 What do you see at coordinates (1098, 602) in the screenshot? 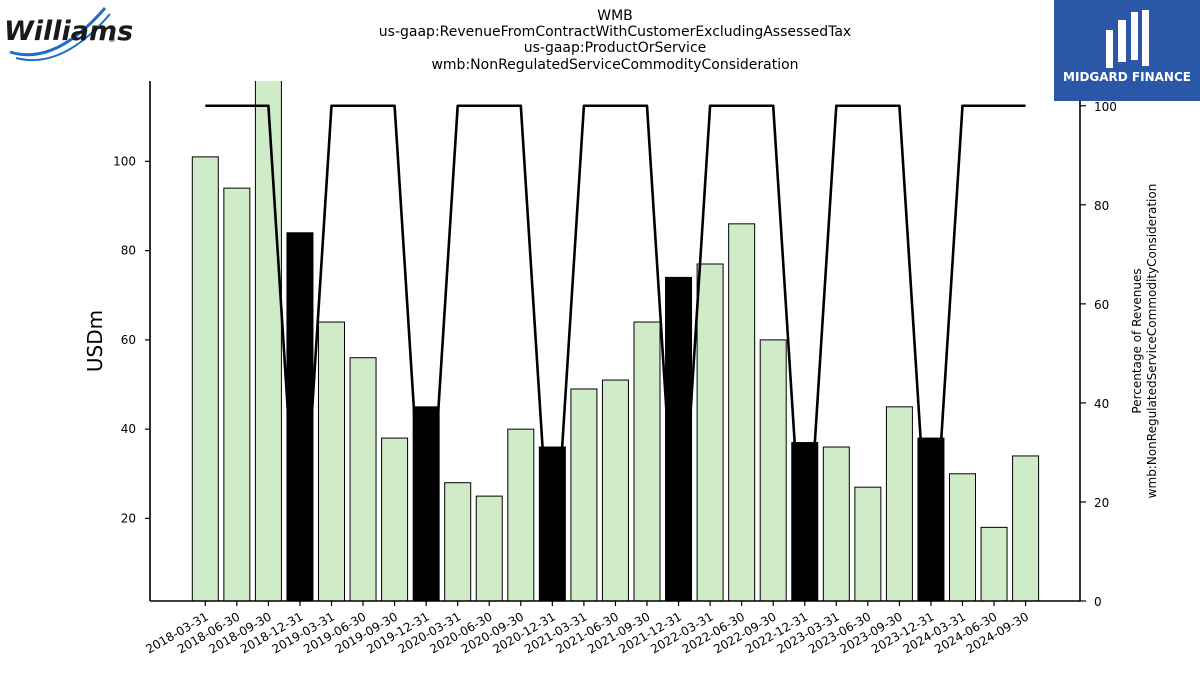
I see `right-tick-label-0: 0` at bounding box center [1098, 602].